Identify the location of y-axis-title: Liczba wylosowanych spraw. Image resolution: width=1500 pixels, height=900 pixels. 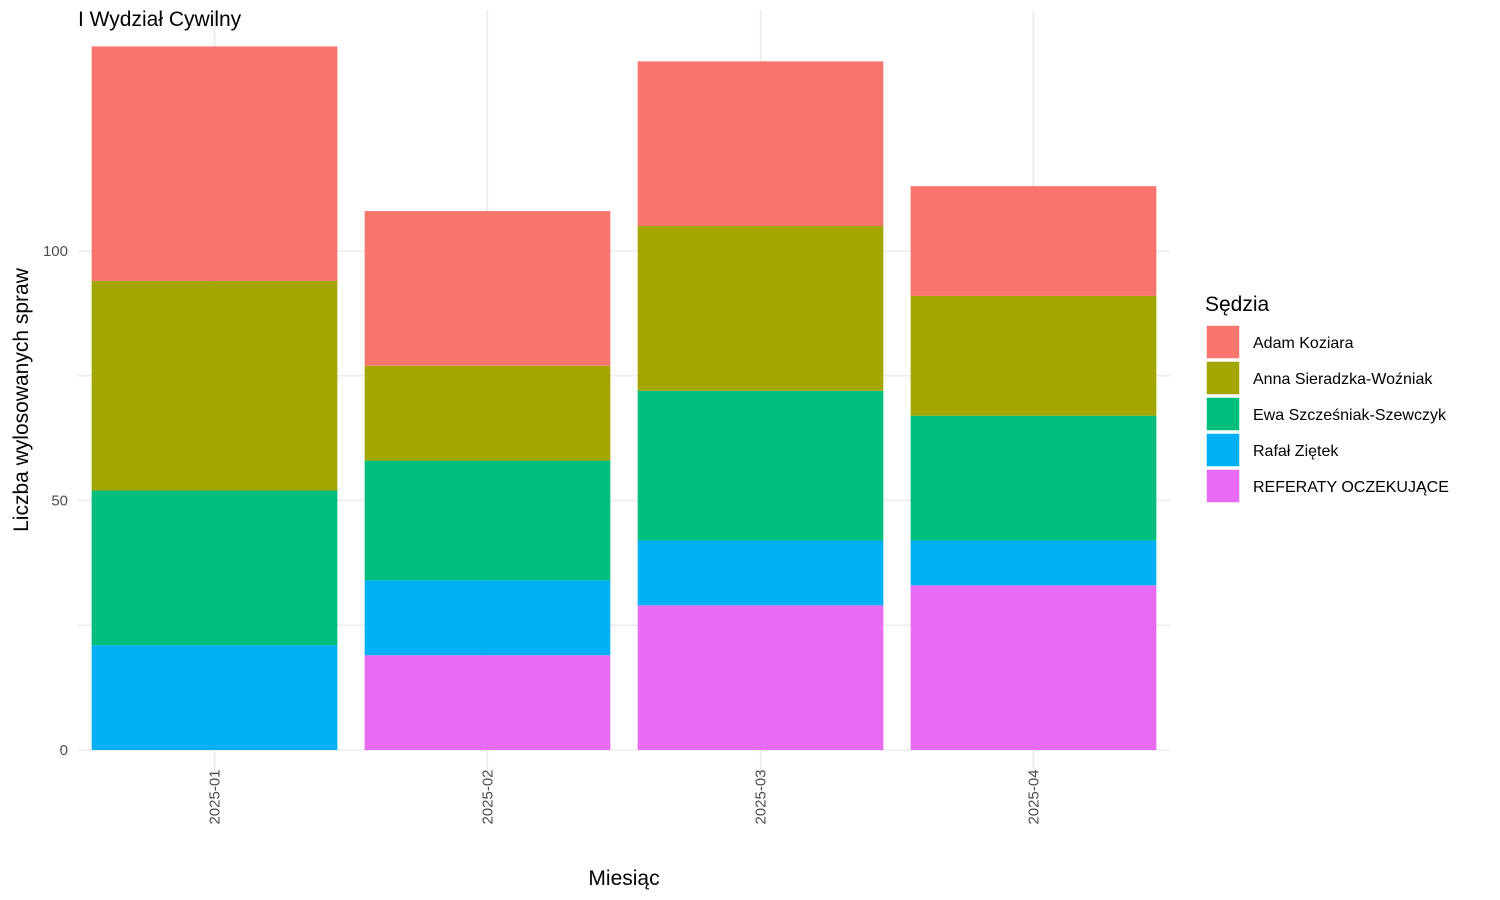
(21, 399).